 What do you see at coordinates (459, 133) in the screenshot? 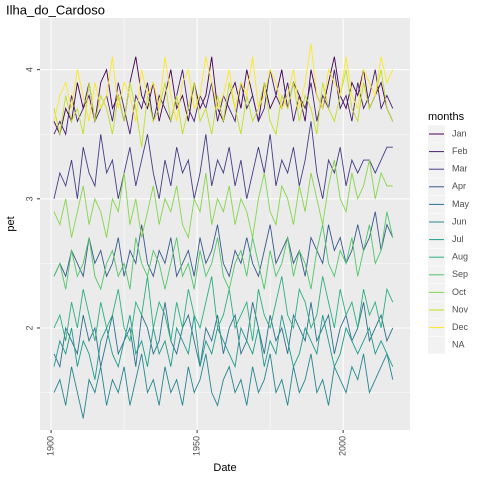
I see `legend-label: Jan` at bounding box center [459, 133].